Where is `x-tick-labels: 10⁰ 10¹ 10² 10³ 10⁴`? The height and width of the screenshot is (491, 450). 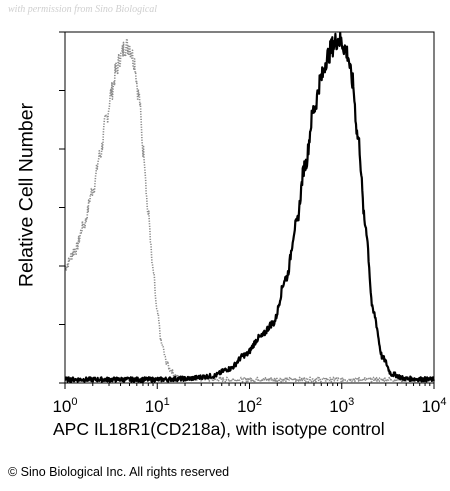 x-tick-labels: 10⁰ 10¹ 10² 10³ 10⁴ is located at coordinates (249, 406).